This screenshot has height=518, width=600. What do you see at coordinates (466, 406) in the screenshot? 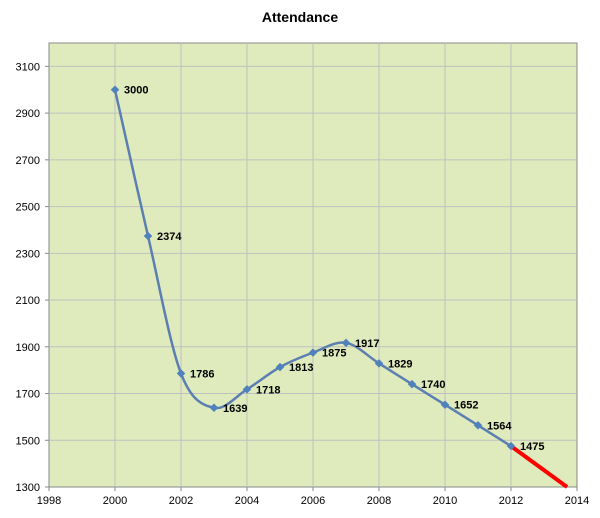
I see `data-label: 1652` at bounding box center [466, 406].